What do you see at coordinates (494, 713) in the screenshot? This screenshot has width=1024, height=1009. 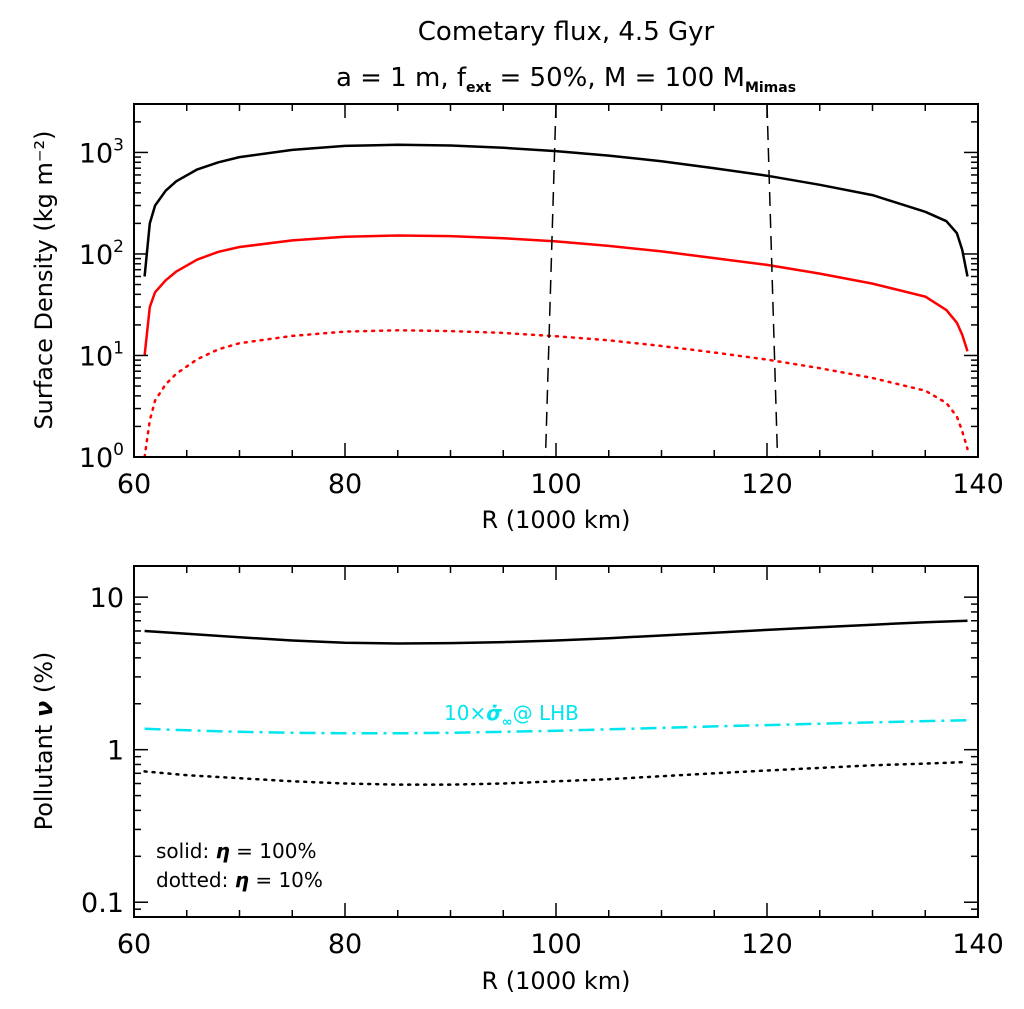 I see `lhb-label-sigma-dot: σ̇` at bounding box center [494, 713].